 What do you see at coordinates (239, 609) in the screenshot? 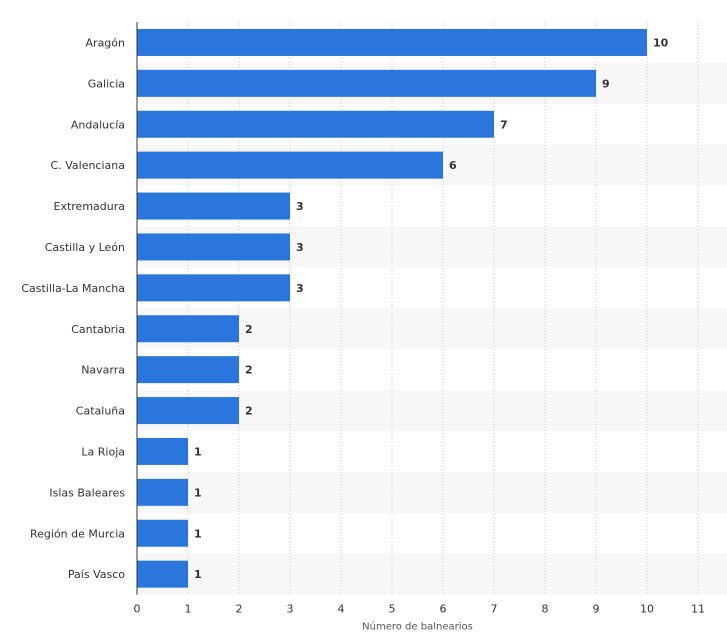
I see `x-tick-label: 2` at bounding box center [239, 609].